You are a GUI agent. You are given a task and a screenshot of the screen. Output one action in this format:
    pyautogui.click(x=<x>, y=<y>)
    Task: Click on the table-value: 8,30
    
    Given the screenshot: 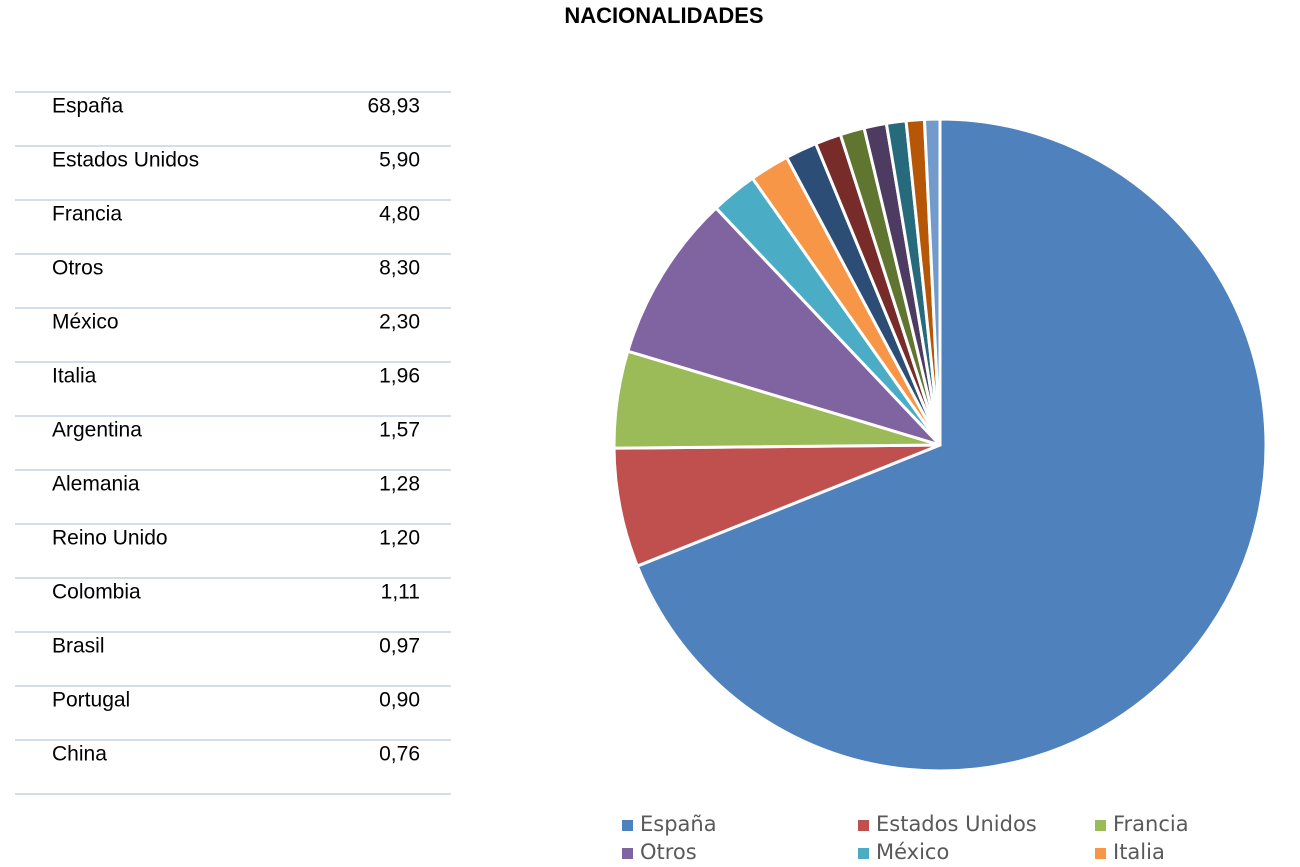 What is the action you would take?
    pyautogui.click(x=399, y=268)
    